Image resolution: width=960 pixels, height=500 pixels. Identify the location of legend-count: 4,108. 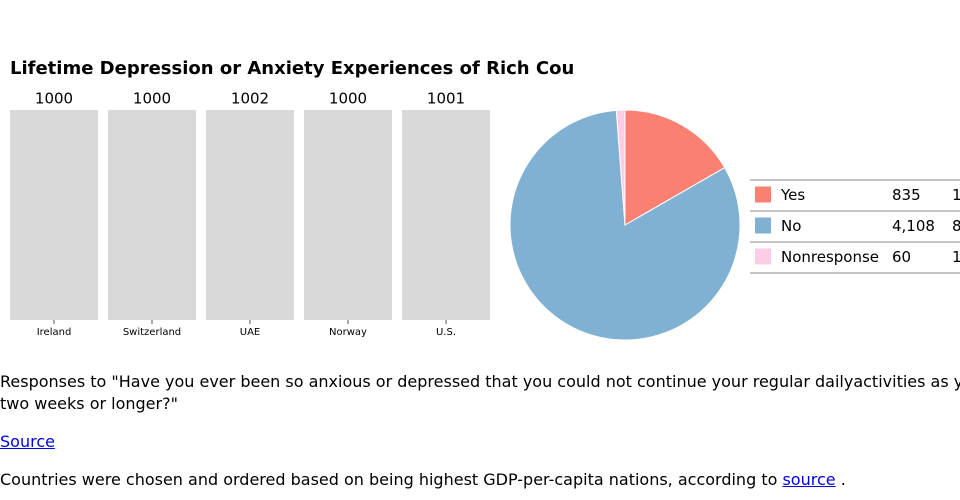
(913, 226).